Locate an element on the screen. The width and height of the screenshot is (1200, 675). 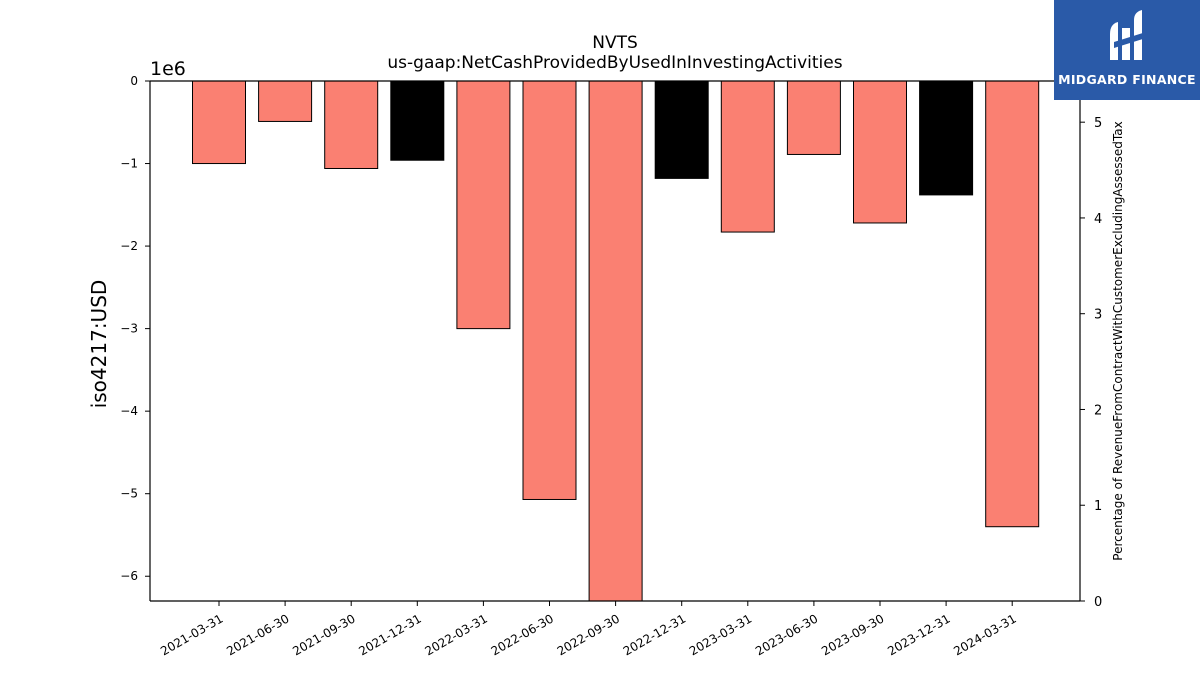
x-tick-label: 2021-06-30 is located at coordinates (257, 634).